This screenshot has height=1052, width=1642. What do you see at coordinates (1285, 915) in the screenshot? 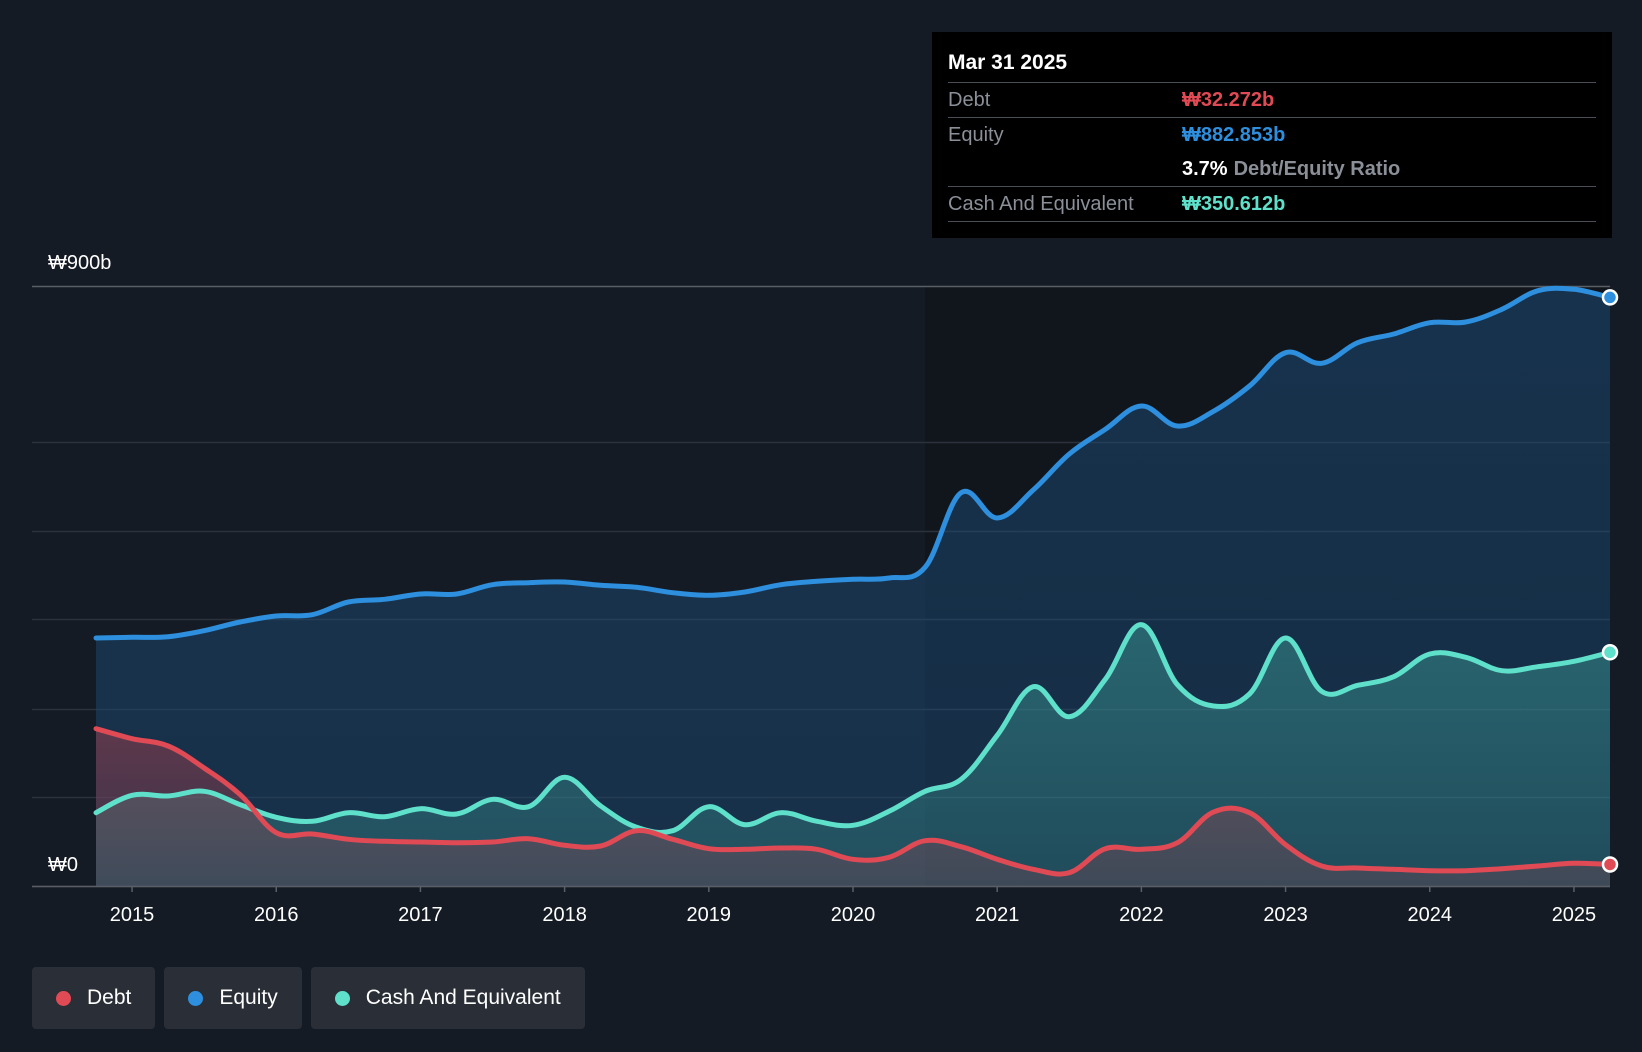
I see `x-tick-label-2023: 2023` at bounding box center [1285, 915].